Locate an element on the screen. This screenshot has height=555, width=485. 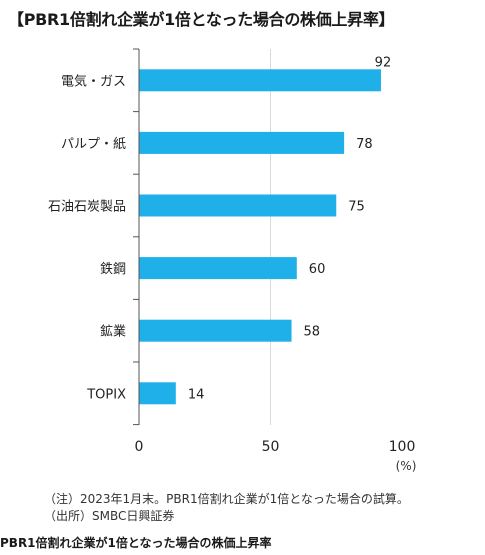
x-tick-label: 50 is located at coordinates (271, 447).